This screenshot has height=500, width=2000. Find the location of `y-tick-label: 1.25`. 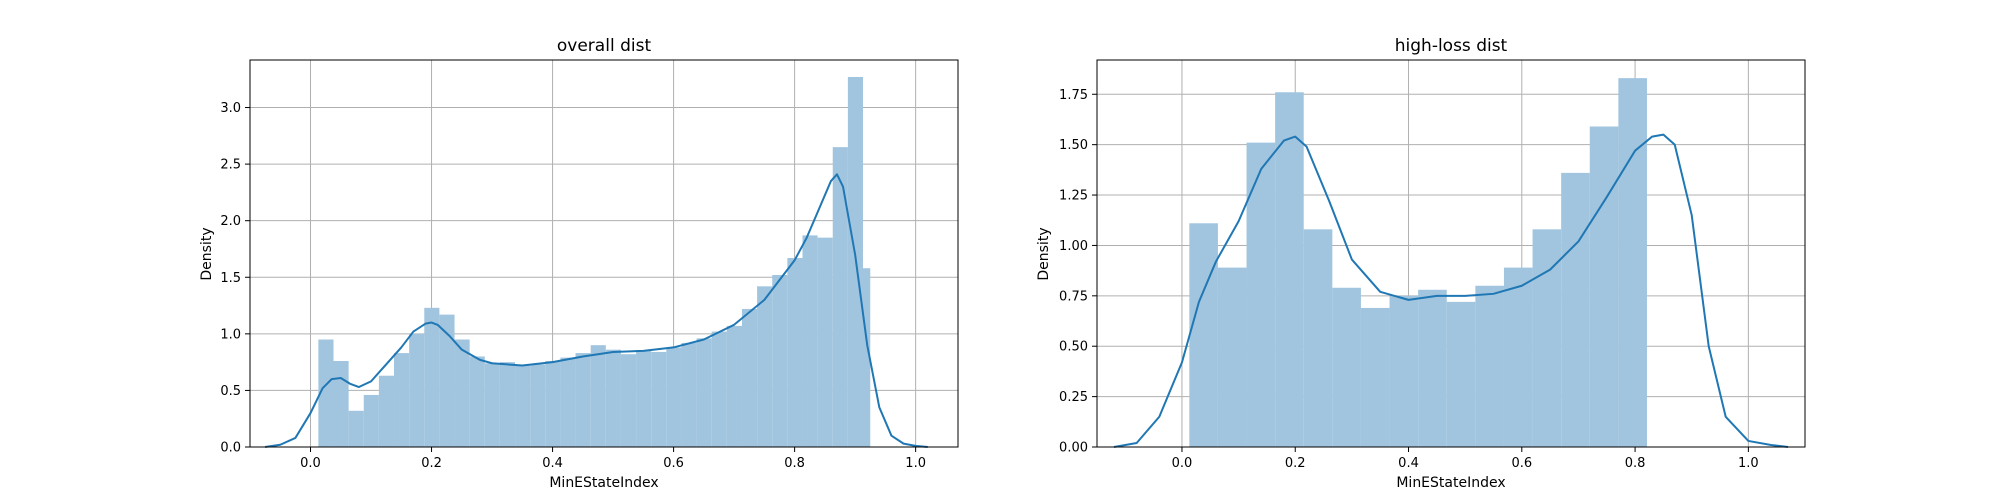

y-tick-label: 1.25 is located at coordinates (1073, 196).